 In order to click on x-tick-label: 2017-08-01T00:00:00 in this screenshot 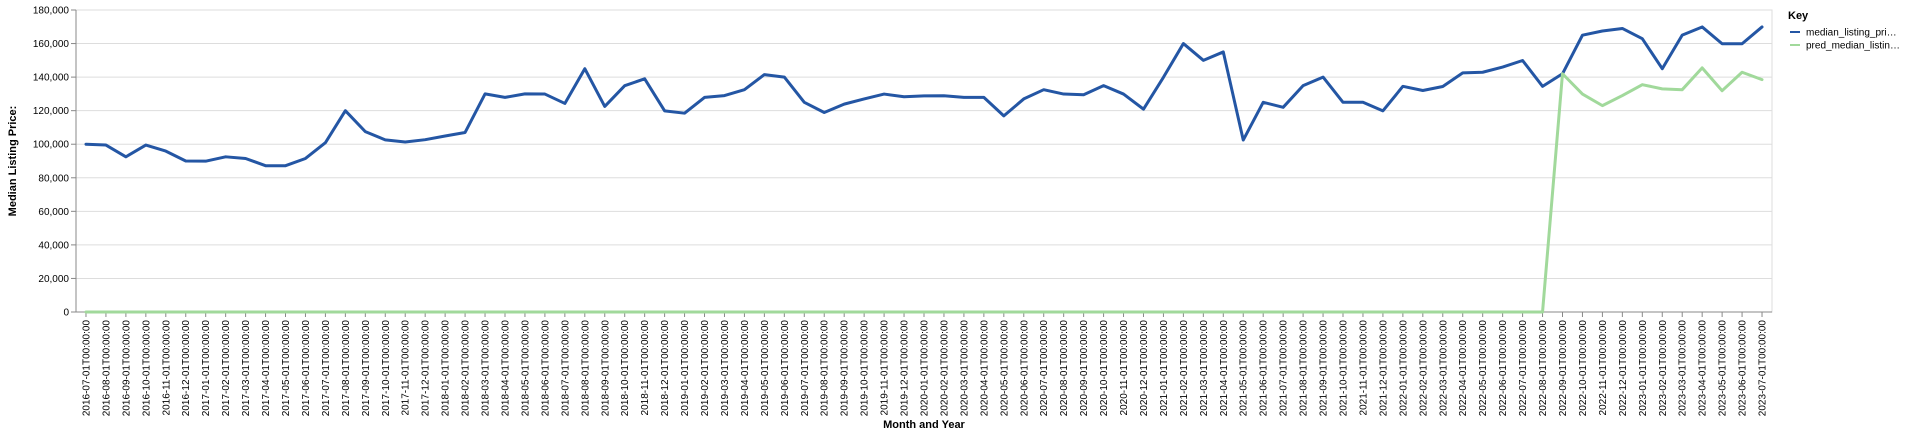, I will do `click(346, 368)`.